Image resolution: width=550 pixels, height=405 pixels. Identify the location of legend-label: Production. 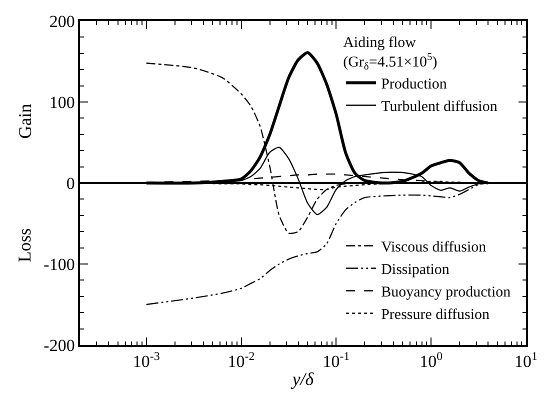
(414, 84).